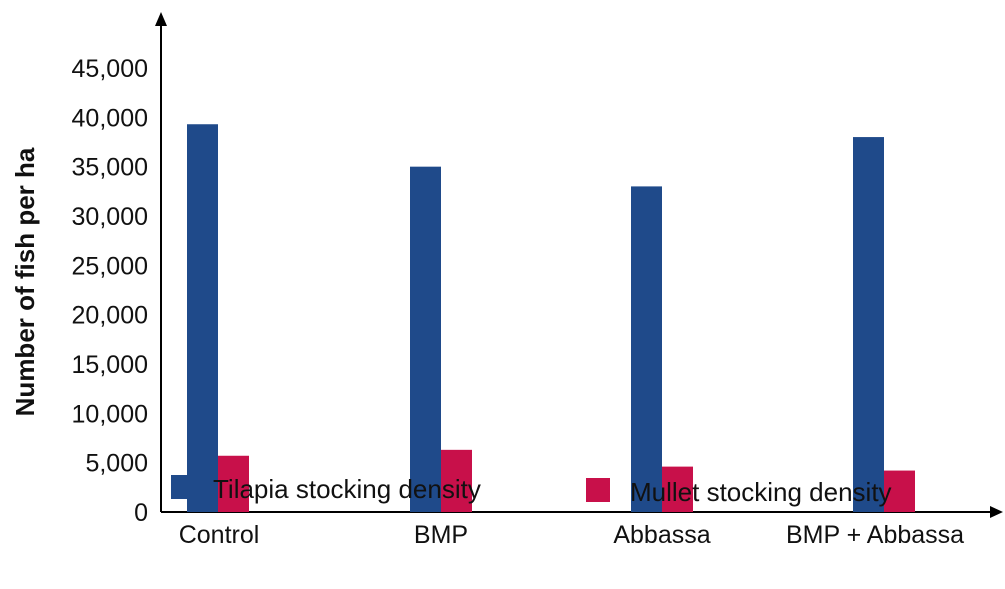 This screenshot has width=1005, height=589. I want to click on y-tick-label: 20,000, so click(110, 316).